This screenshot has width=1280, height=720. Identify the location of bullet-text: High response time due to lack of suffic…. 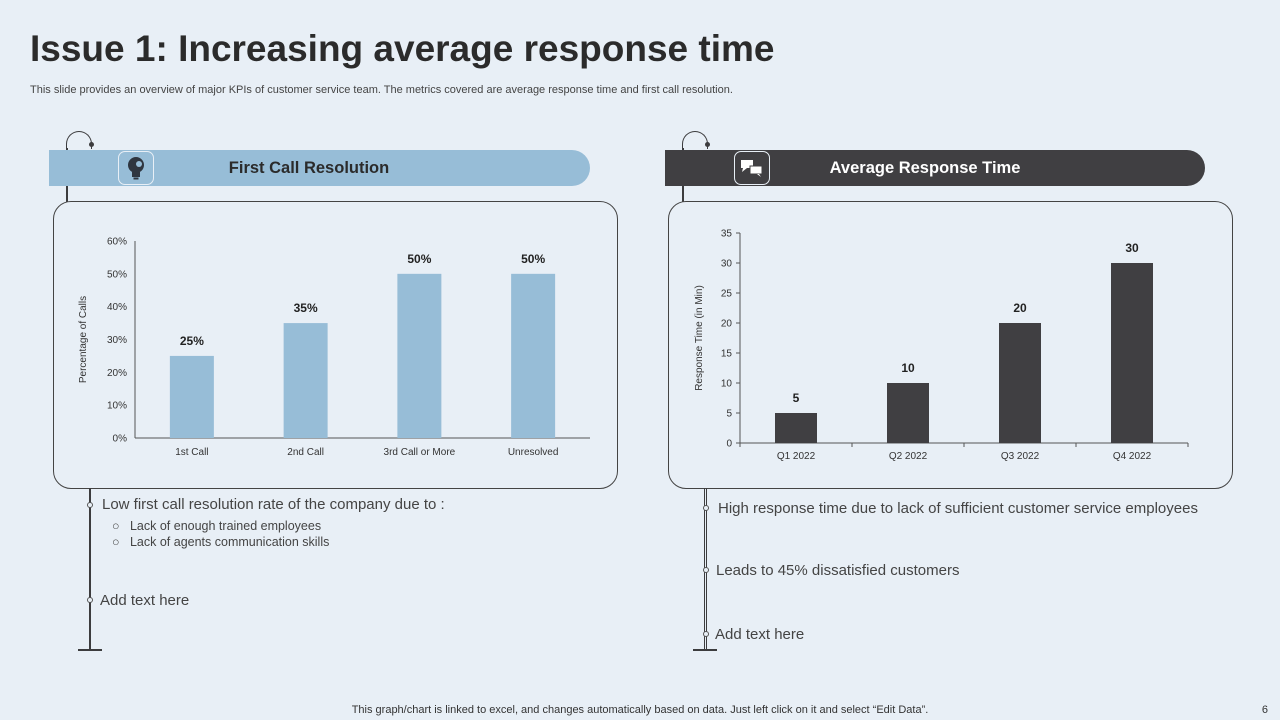
(958, 508).